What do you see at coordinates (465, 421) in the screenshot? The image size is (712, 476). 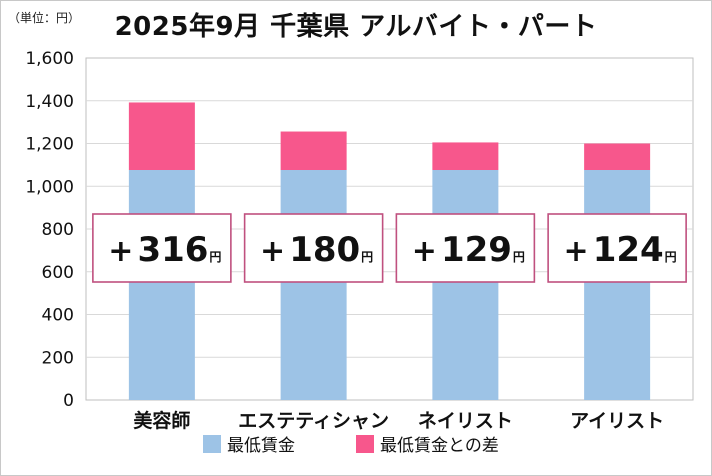 I see `category-label: ネイリスト` at bounding box center [465, 421].